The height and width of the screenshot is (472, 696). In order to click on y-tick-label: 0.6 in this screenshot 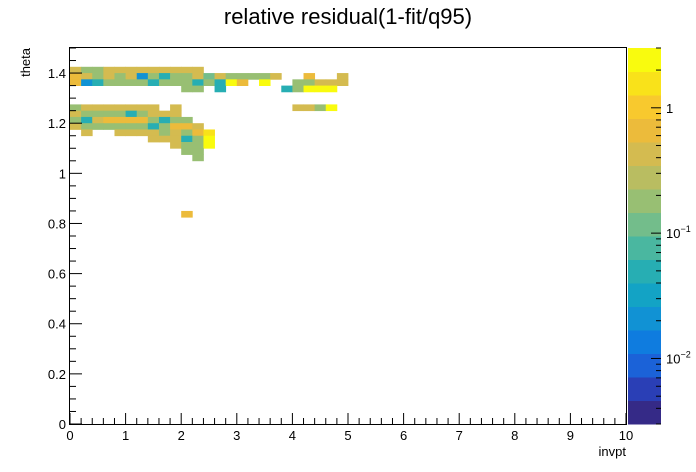, I will do `click(57, 274)`.